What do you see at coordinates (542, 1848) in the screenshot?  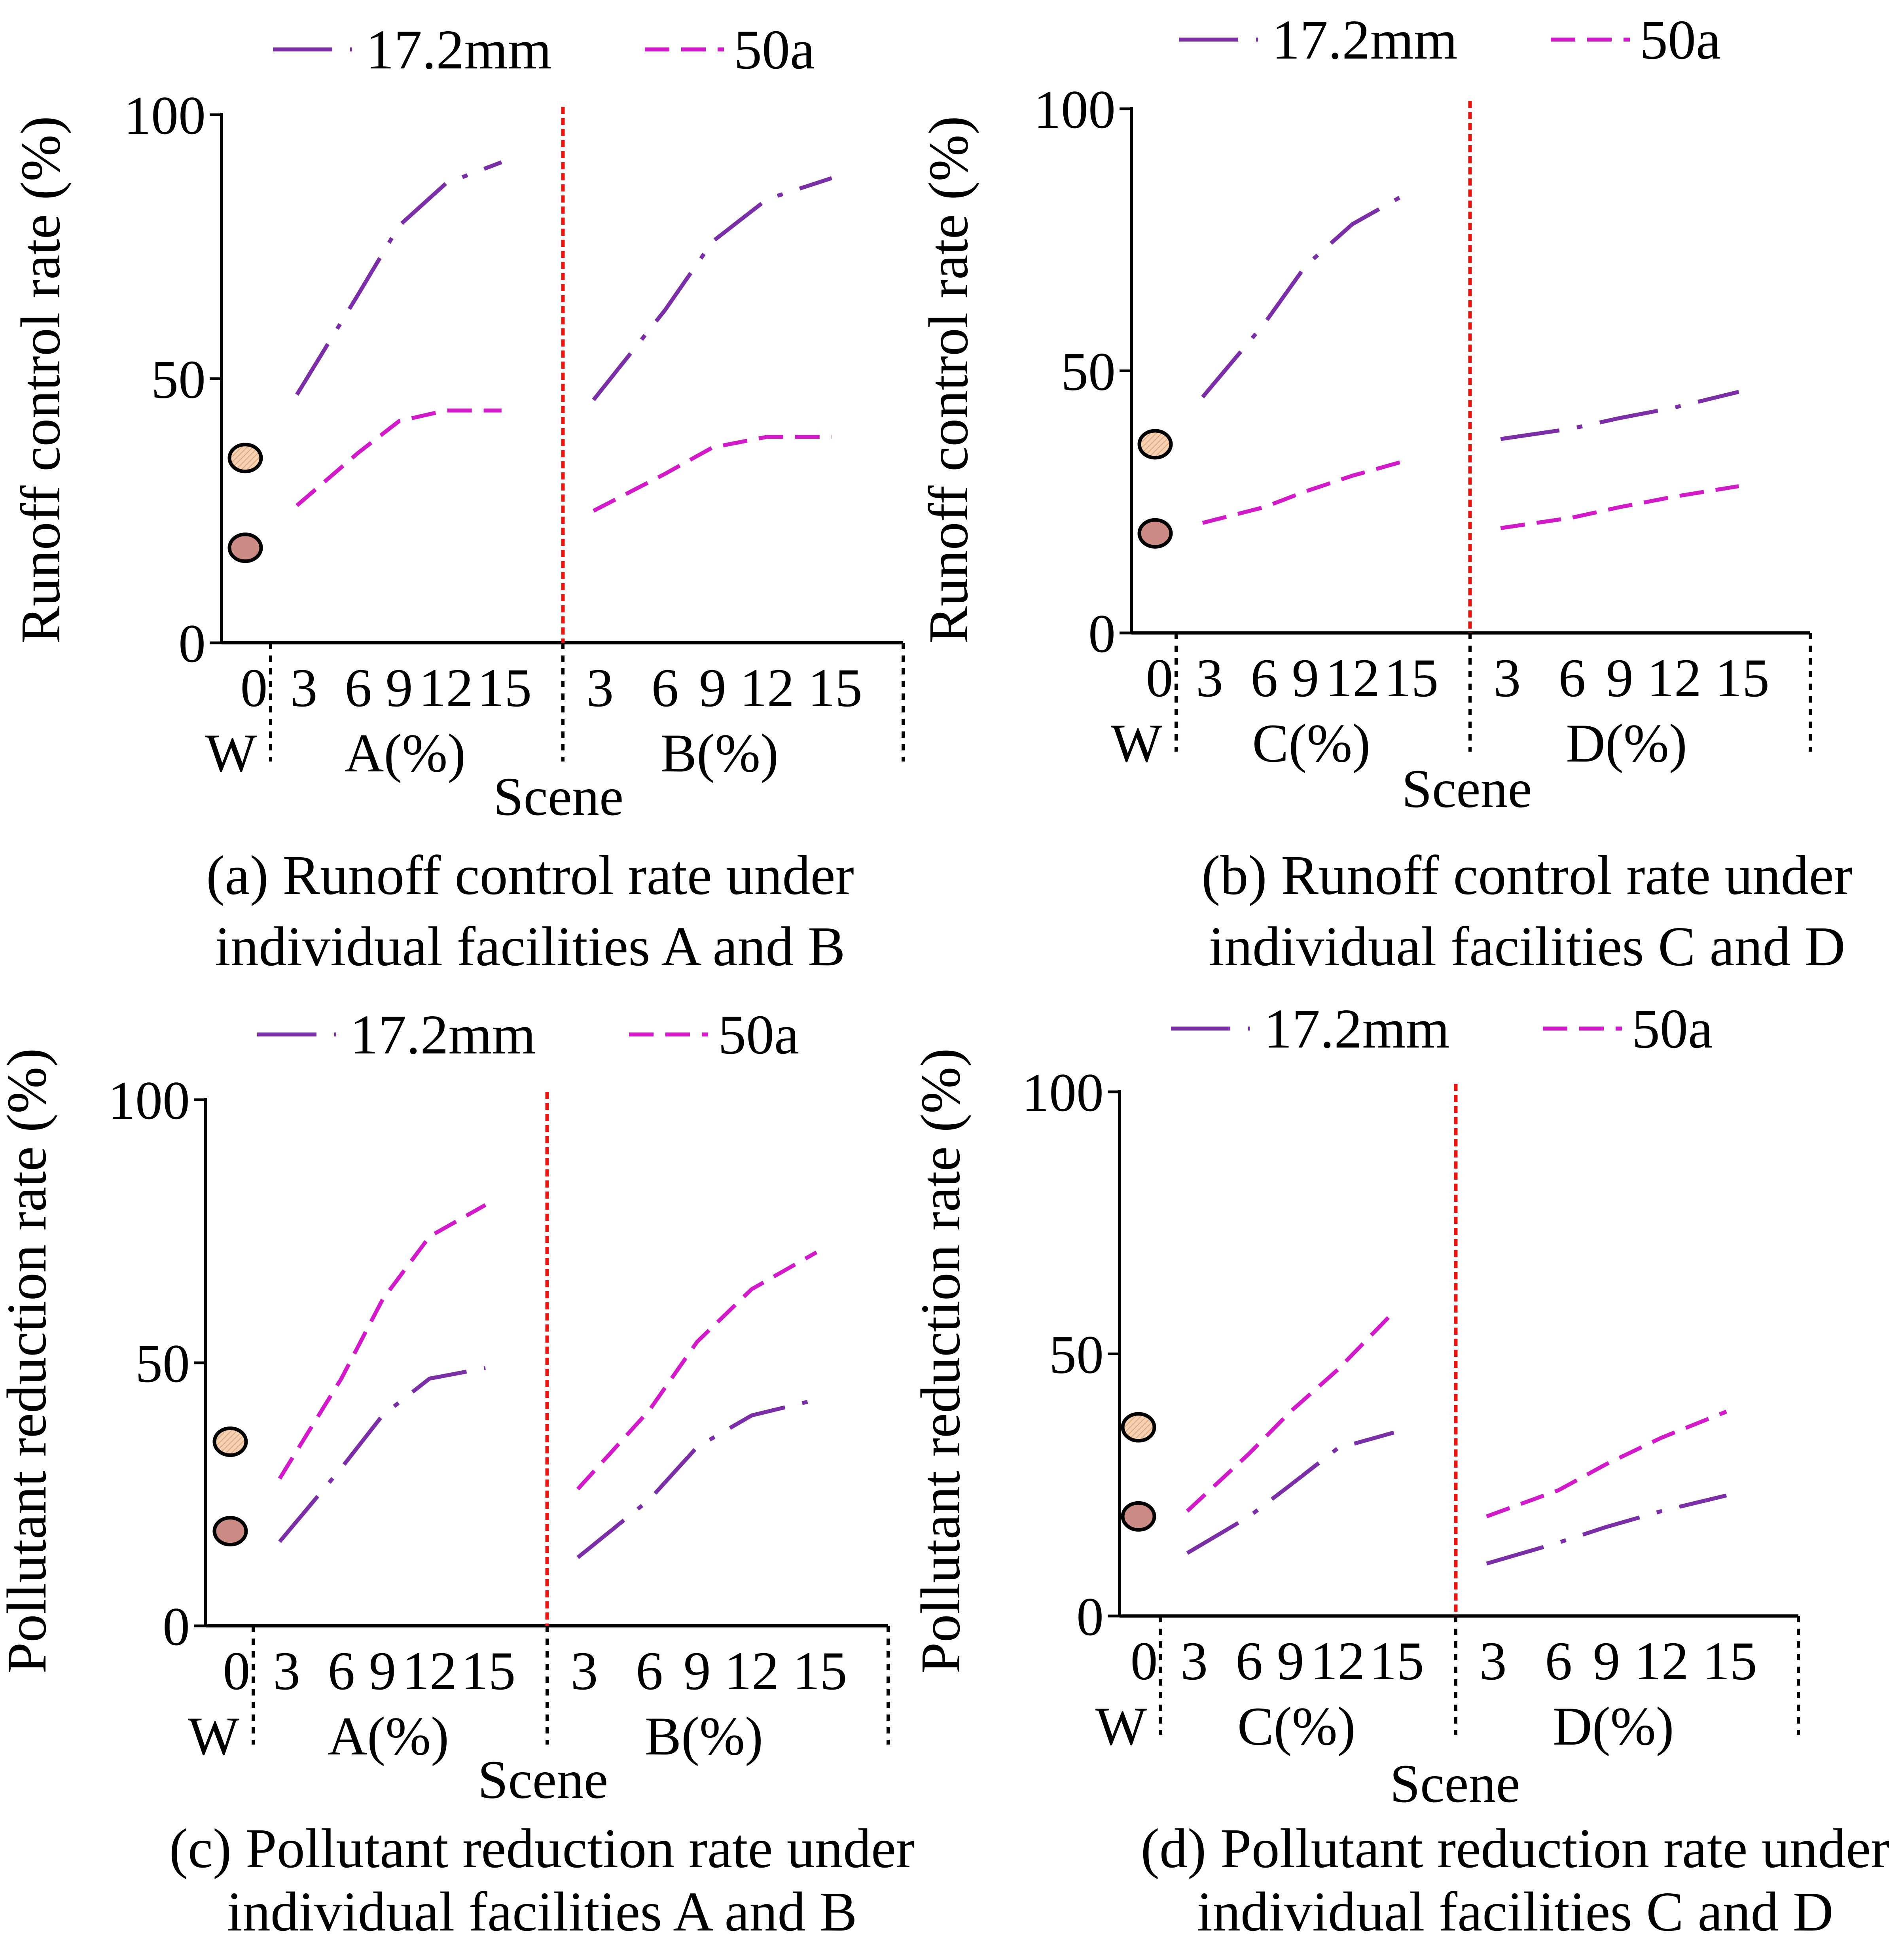 I see `caption-line-1: (c) Pollutant reduction rate under` at bounding box center [542, 1848].